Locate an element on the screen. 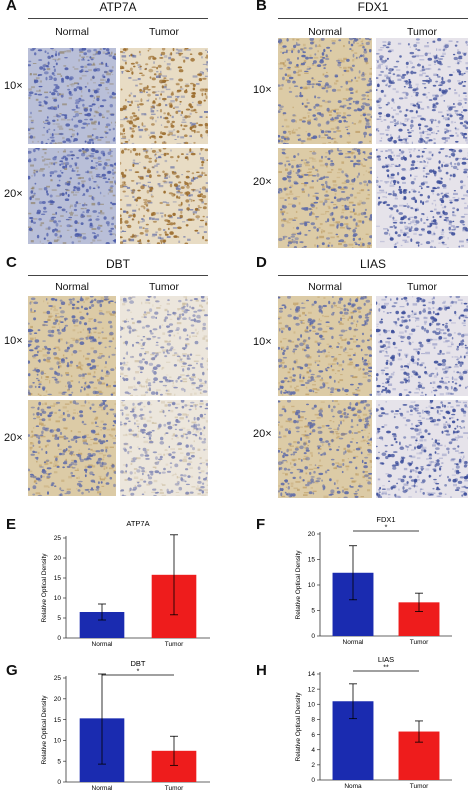  panel-label: C is located at coordinates (11, 262).